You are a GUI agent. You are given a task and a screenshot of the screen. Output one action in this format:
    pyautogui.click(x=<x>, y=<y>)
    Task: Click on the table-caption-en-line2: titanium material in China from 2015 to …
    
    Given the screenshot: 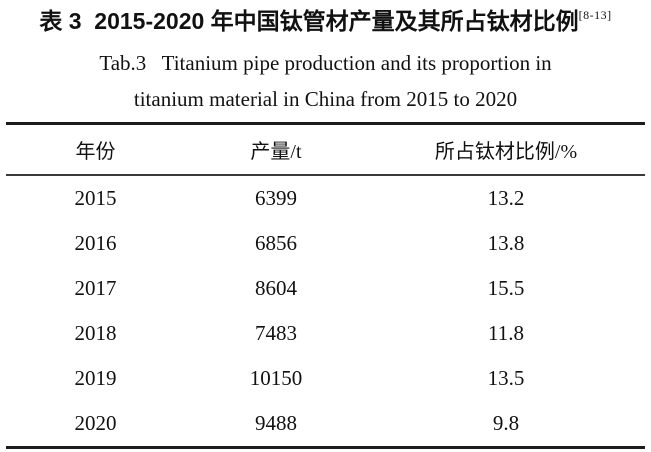 What is the action you would take?
    pyautogui.click(x=325, y=99)
    